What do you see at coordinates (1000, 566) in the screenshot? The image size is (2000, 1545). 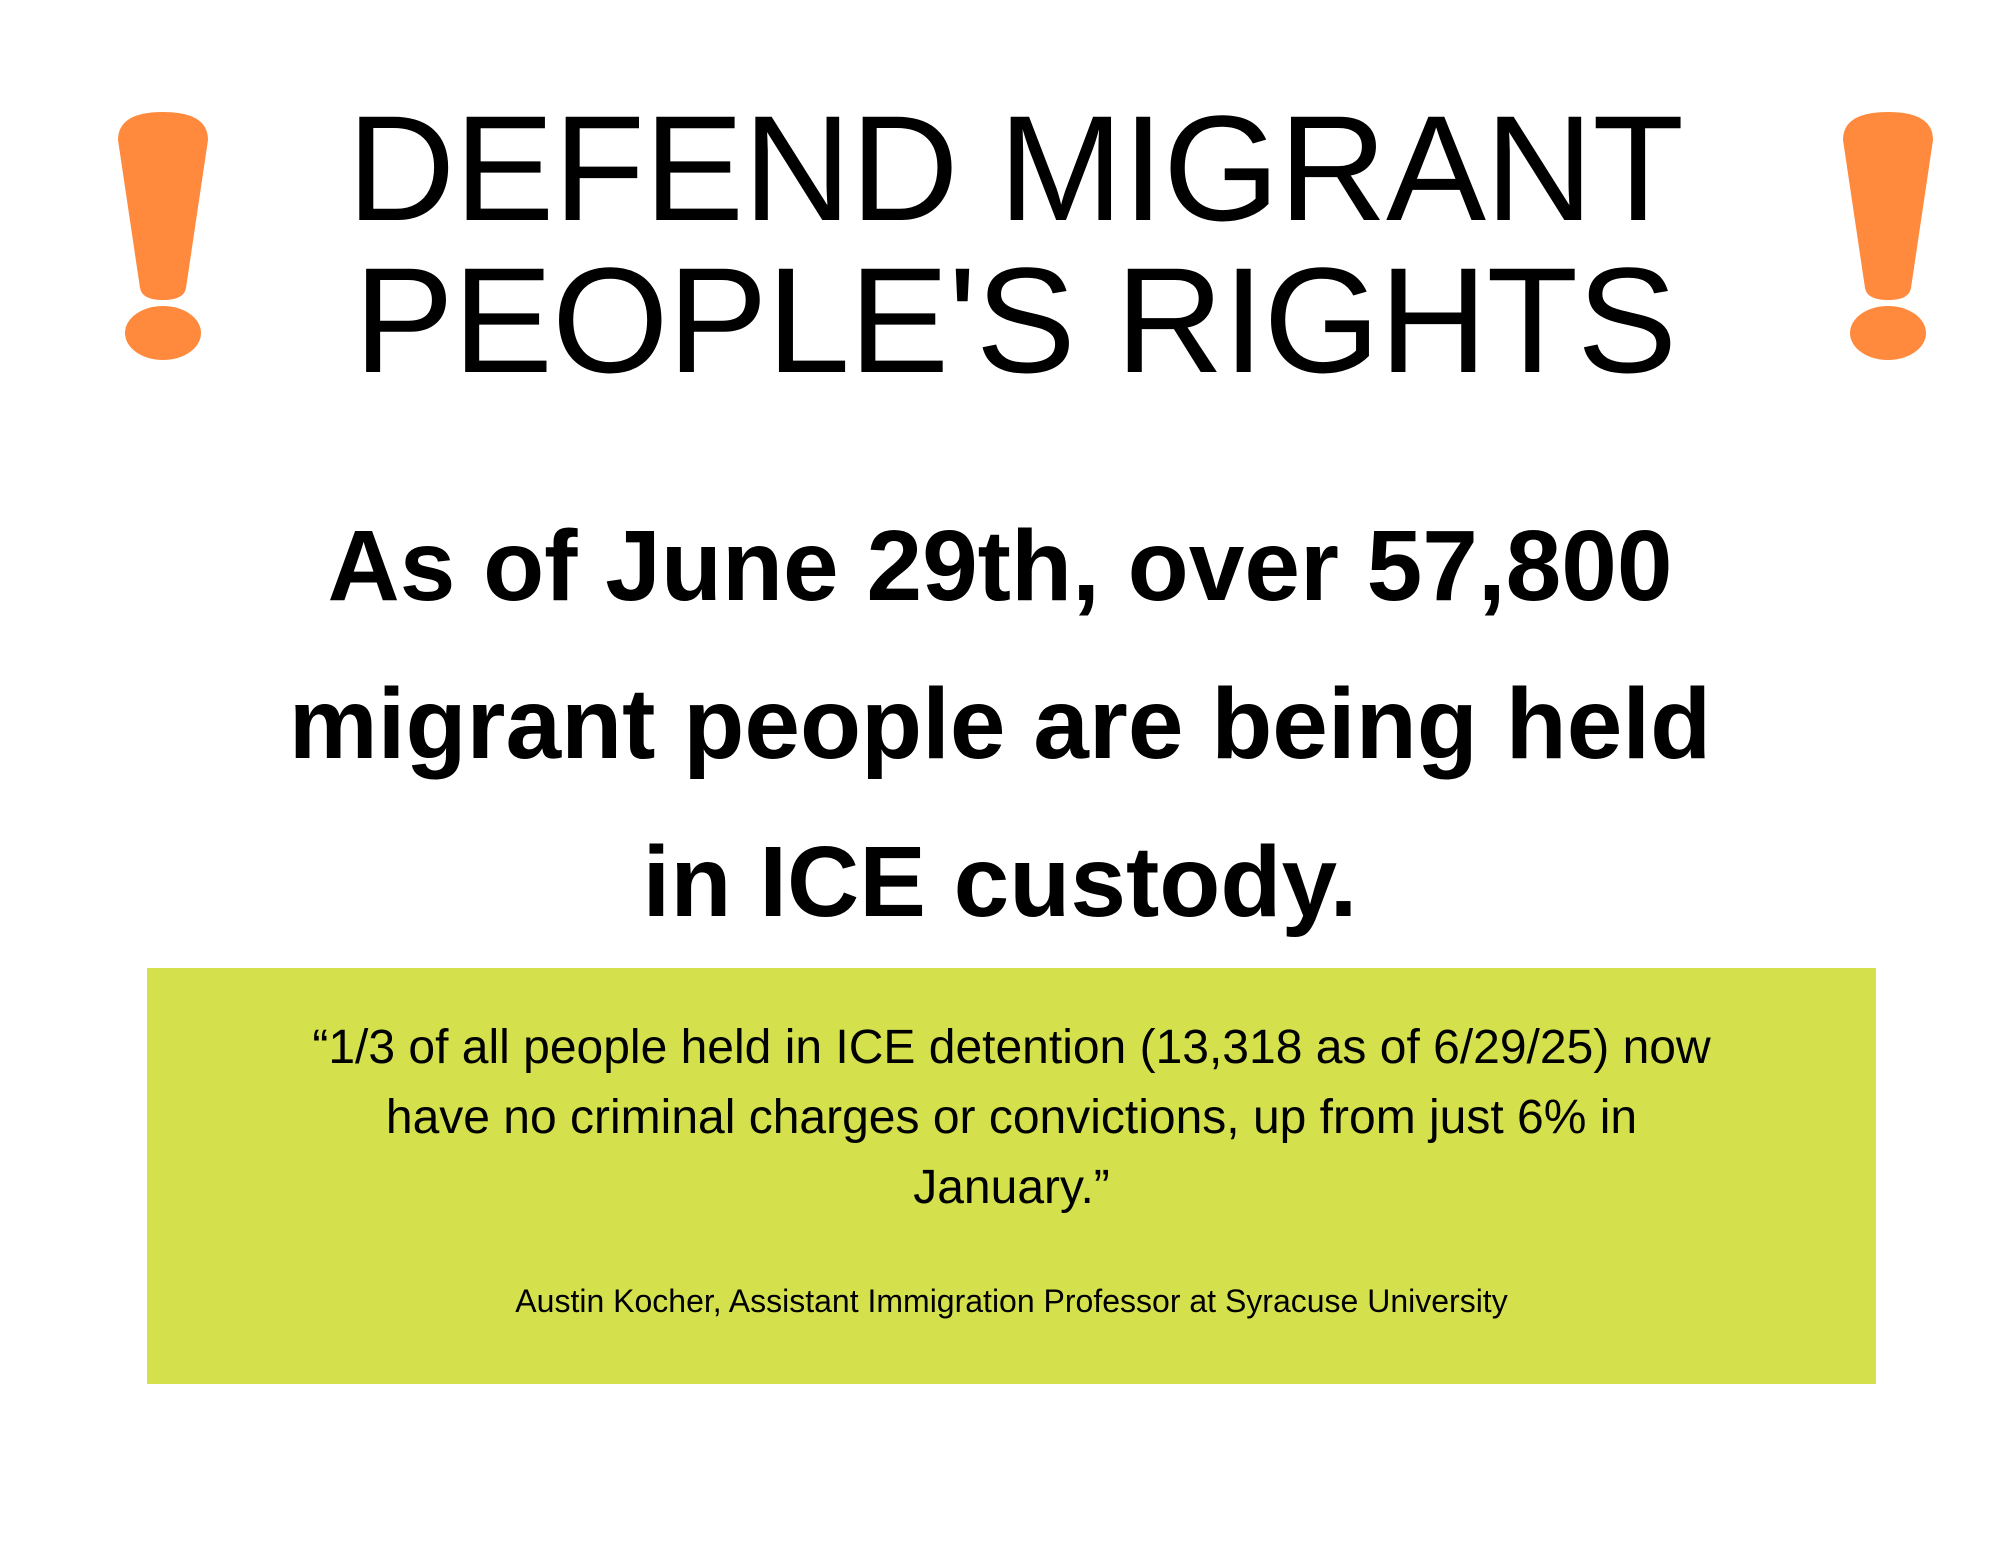 I see `headline-line-1: As of June 29th, over 57,800` at bounding box center [1000, 566].